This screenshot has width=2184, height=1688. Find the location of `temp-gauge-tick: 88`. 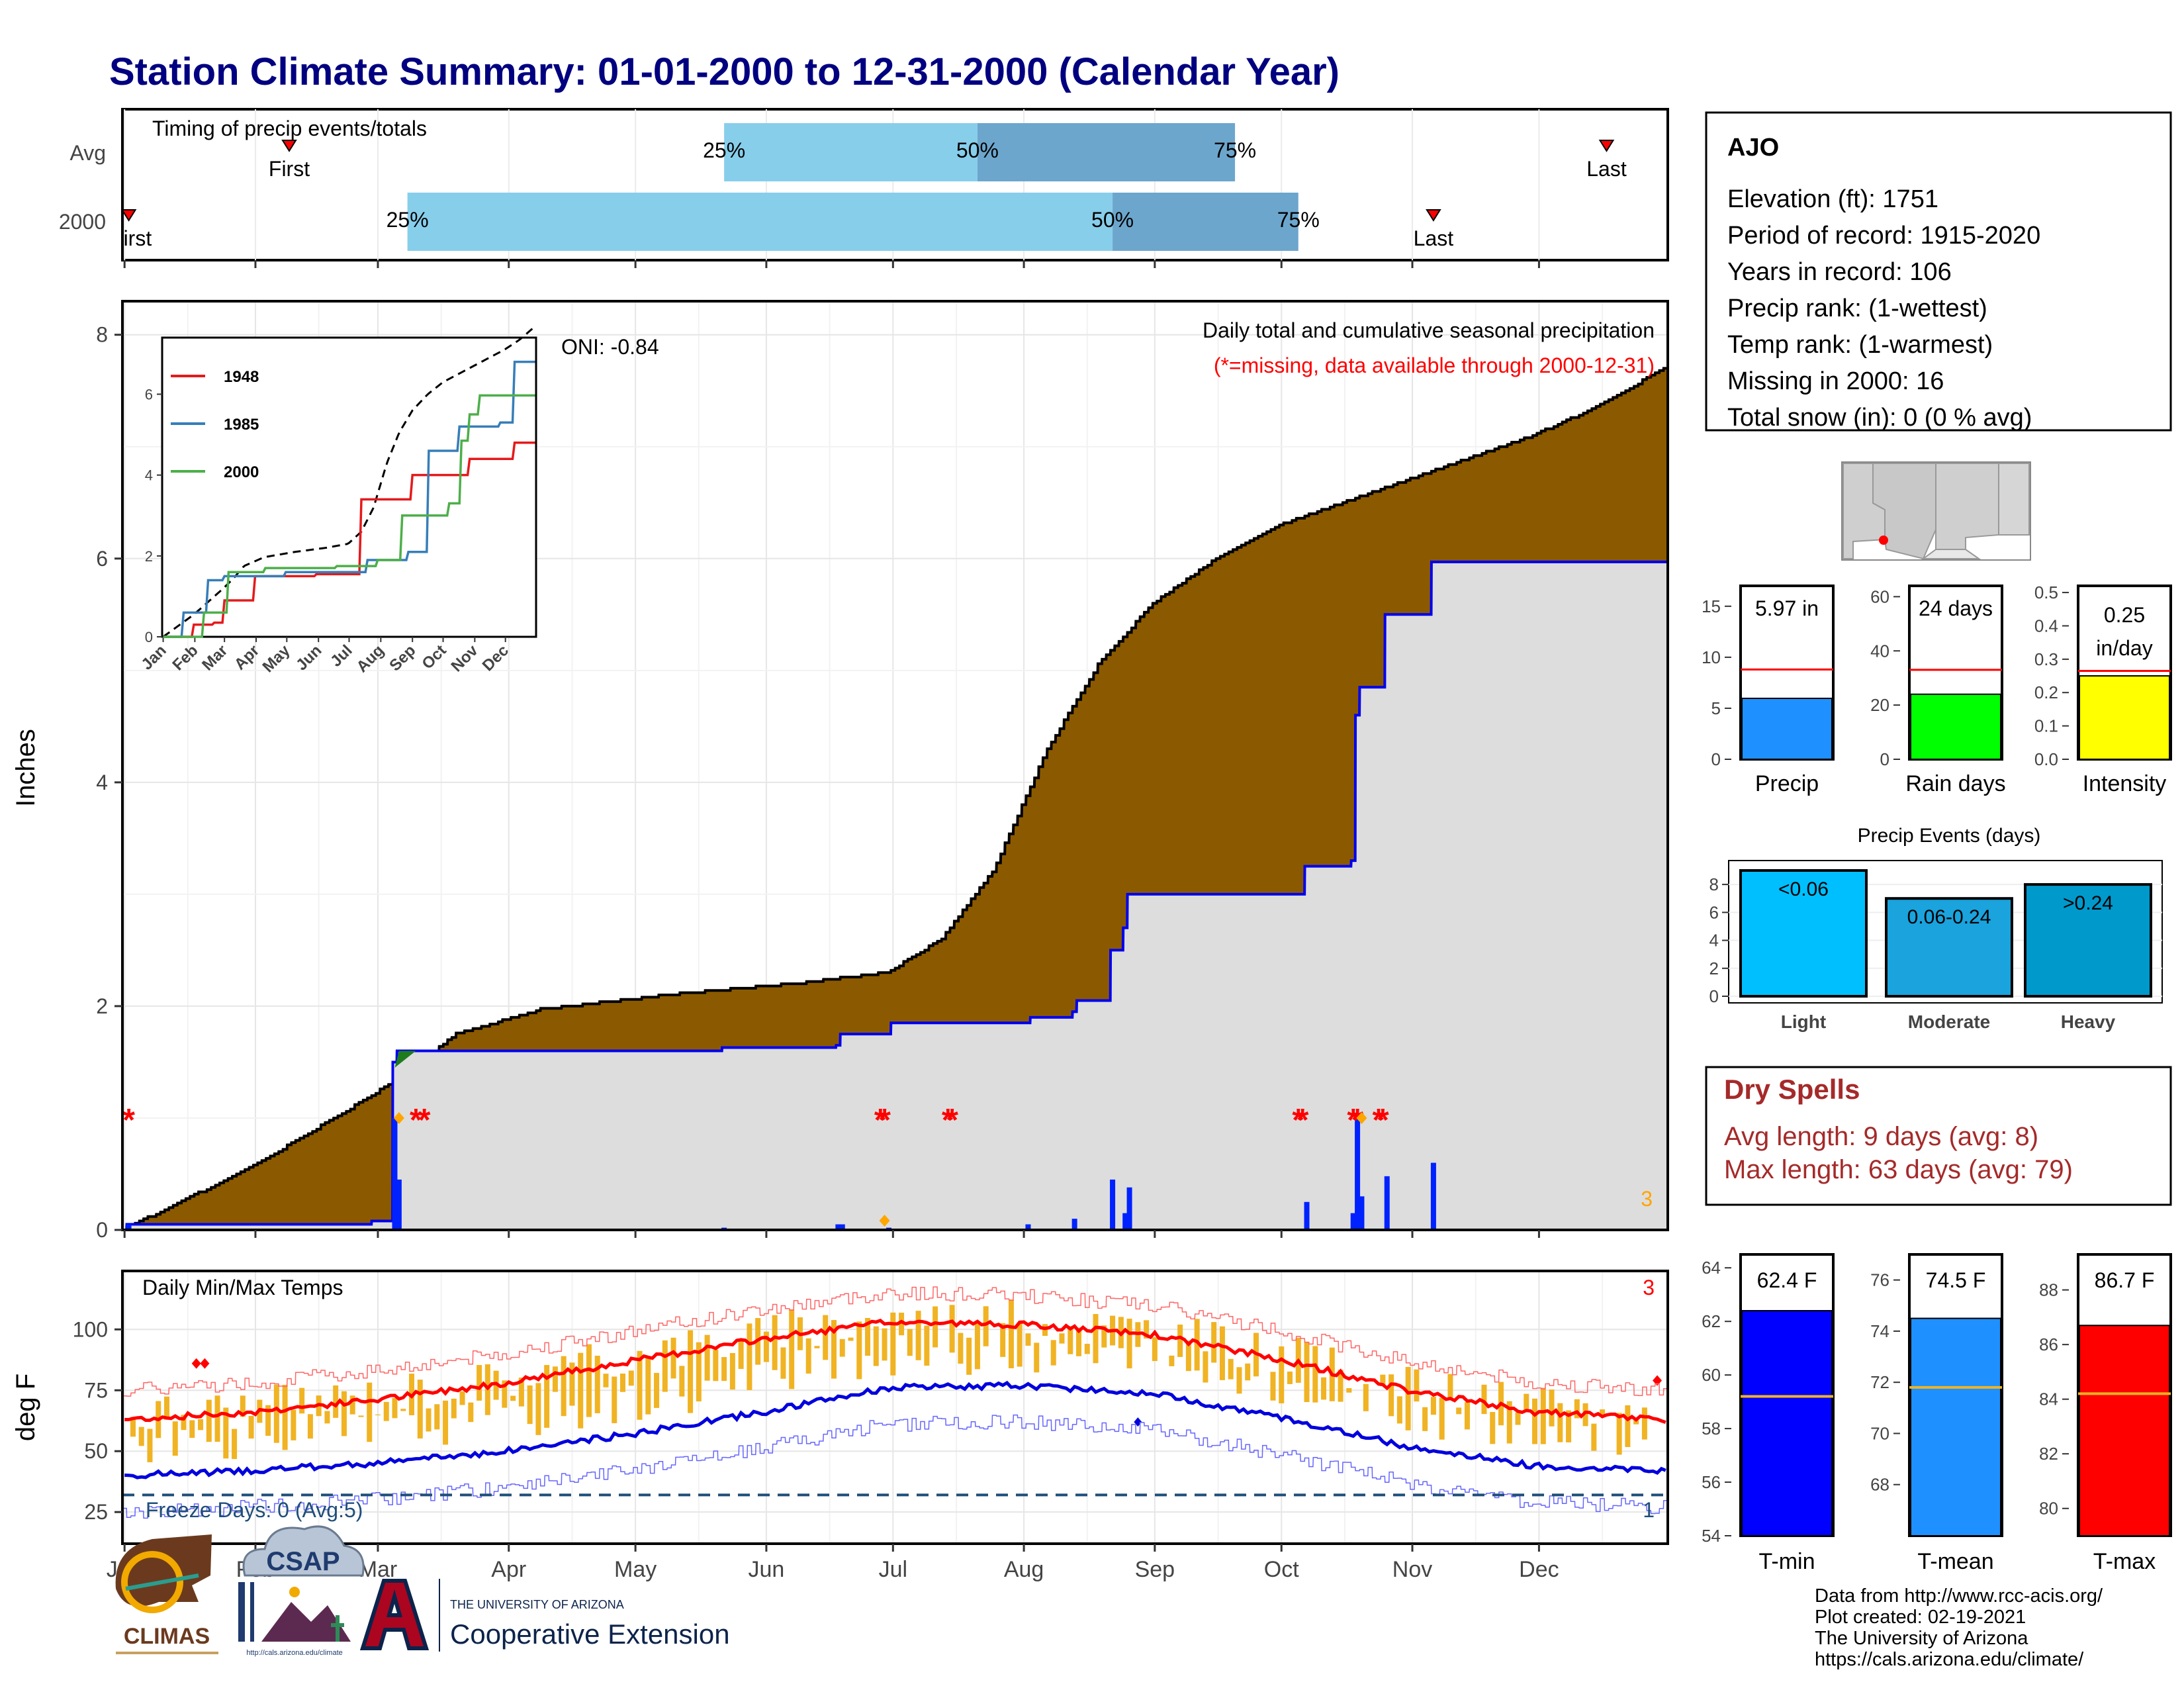

temp-gauge-tick: 88 is located at coordinates (2048, 1290).